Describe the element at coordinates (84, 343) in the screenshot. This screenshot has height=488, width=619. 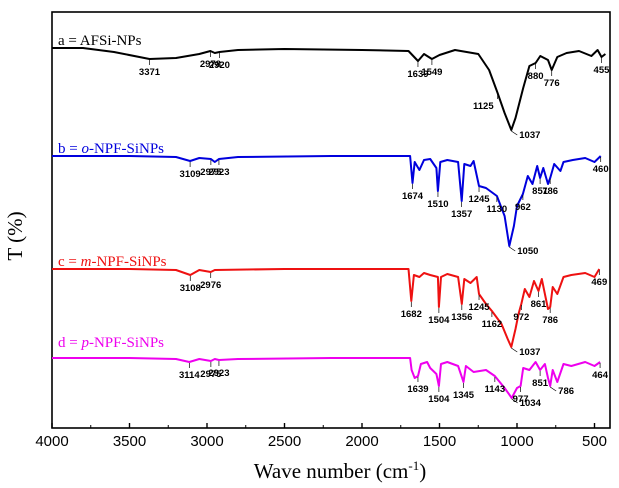
I see `series-label-italic: p` at that location.